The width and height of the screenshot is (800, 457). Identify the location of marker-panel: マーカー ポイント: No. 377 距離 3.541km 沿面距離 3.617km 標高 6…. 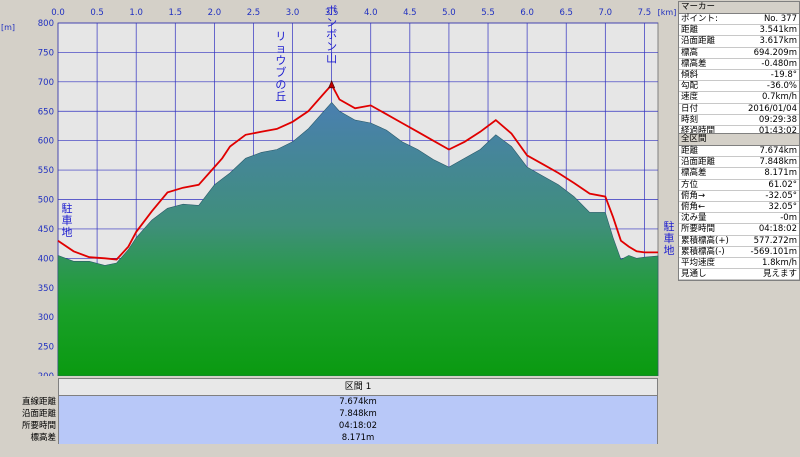
(739, 70).